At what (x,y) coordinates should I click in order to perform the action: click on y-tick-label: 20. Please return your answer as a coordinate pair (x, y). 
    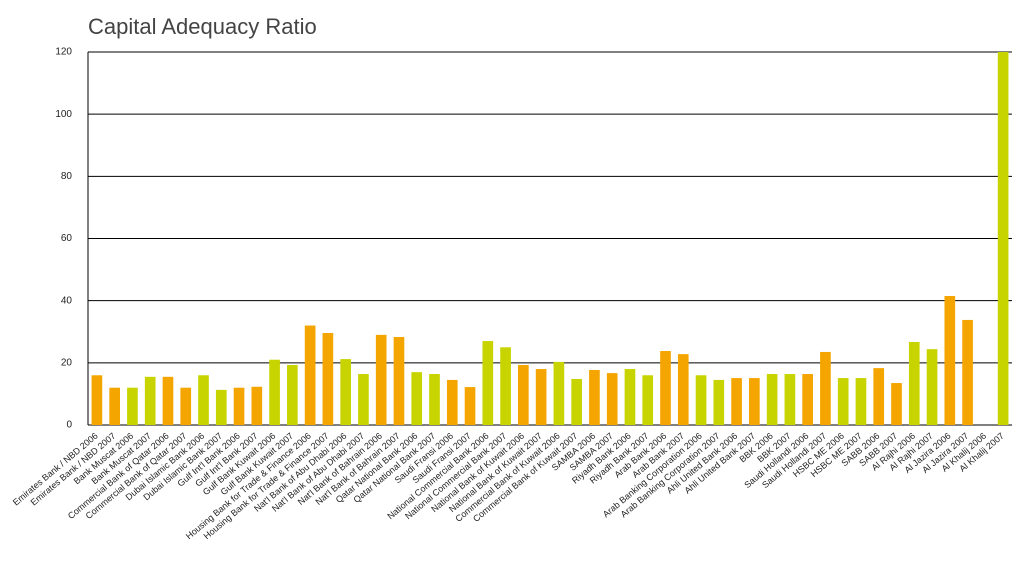
    Looking at the image, I should click on (67, 362).